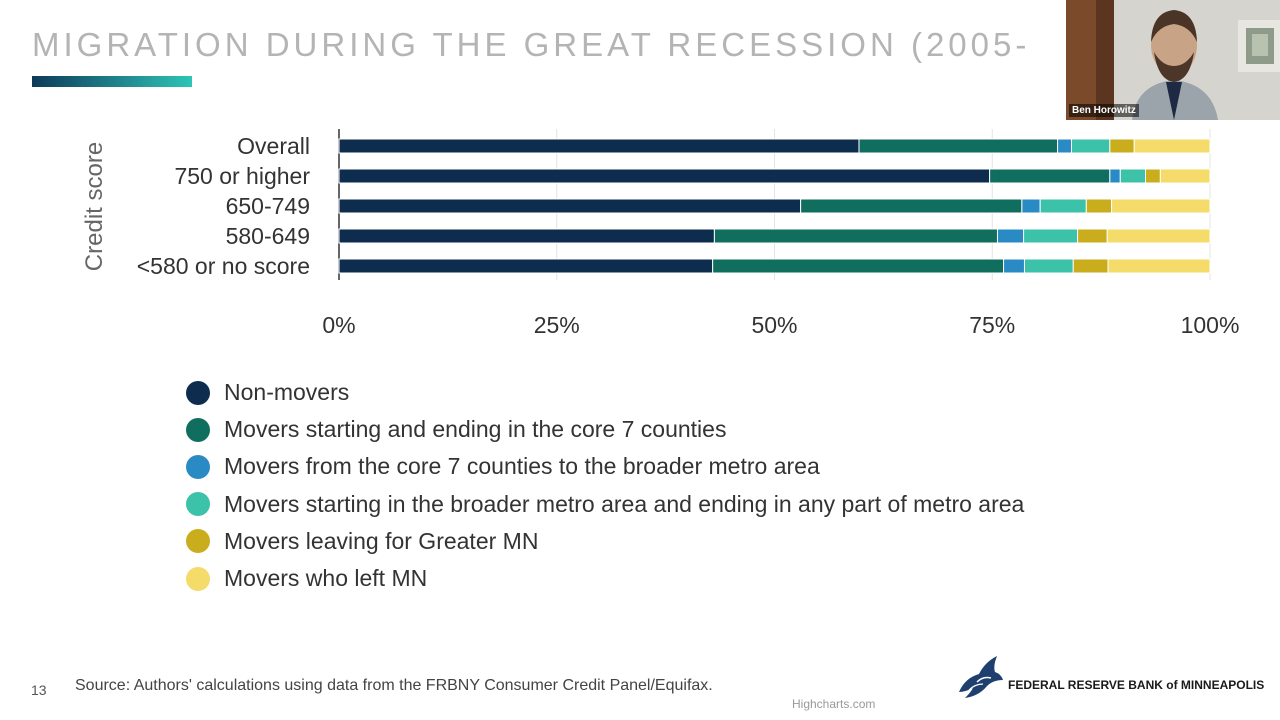  Describe the element at coordinates (605, 578) in the screenshot. I see `legend-item: Movers who left MN` at that location.